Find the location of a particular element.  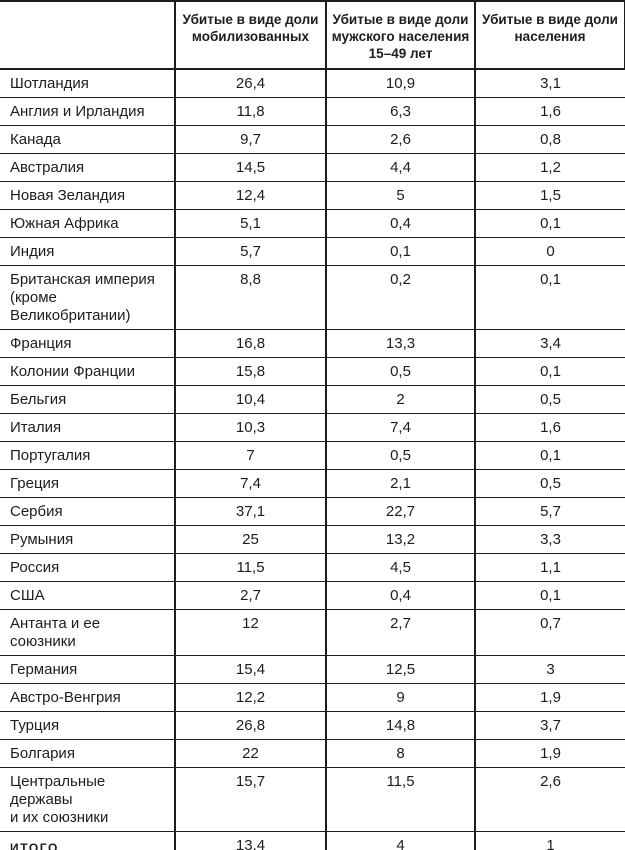

table-row: Португалия 7 0,5 0,1 is located at coordinates (312, 455).